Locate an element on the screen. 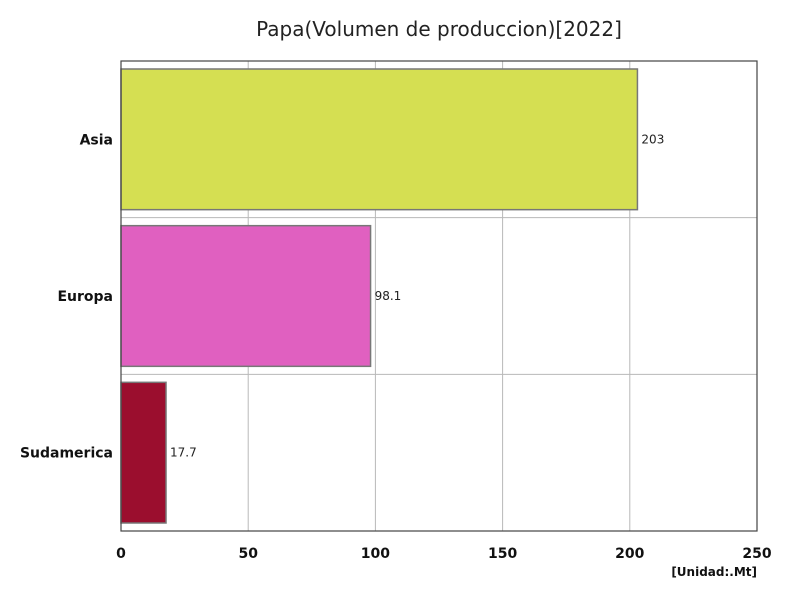 The image size is (800, 600). chart-title: Papa(Volumen de produccion)[2022] is located at coordinates (439, 29).